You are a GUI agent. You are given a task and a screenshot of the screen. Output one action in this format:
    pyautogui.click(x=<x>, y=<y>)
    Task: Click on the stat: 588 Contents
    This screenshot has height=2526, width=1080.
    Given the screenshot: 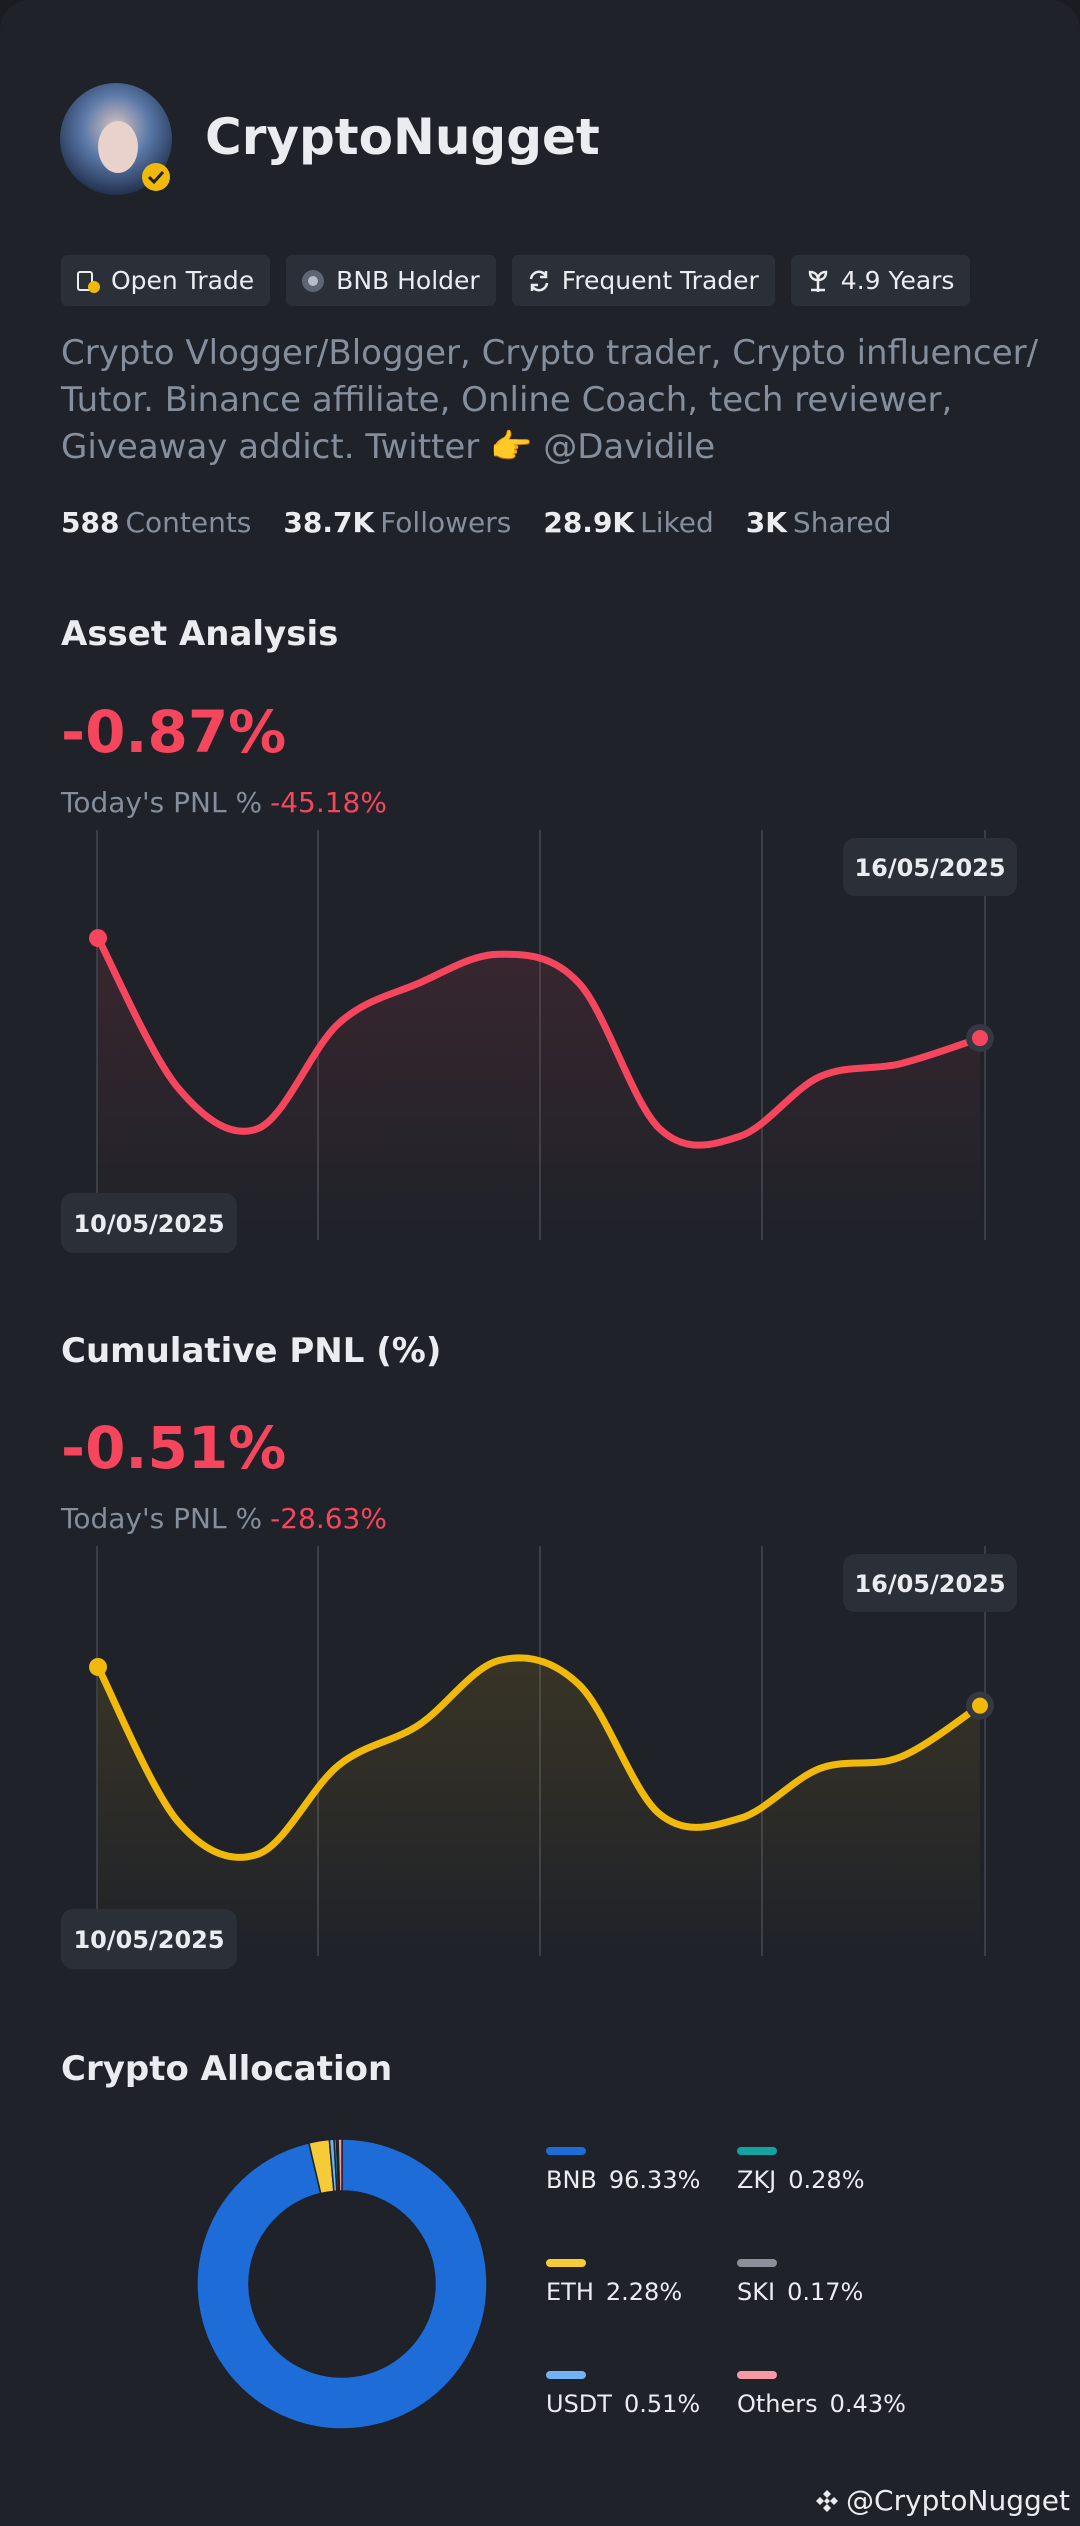 What is the action you would take?
    pyautogui.click(x=156, y=522)
    